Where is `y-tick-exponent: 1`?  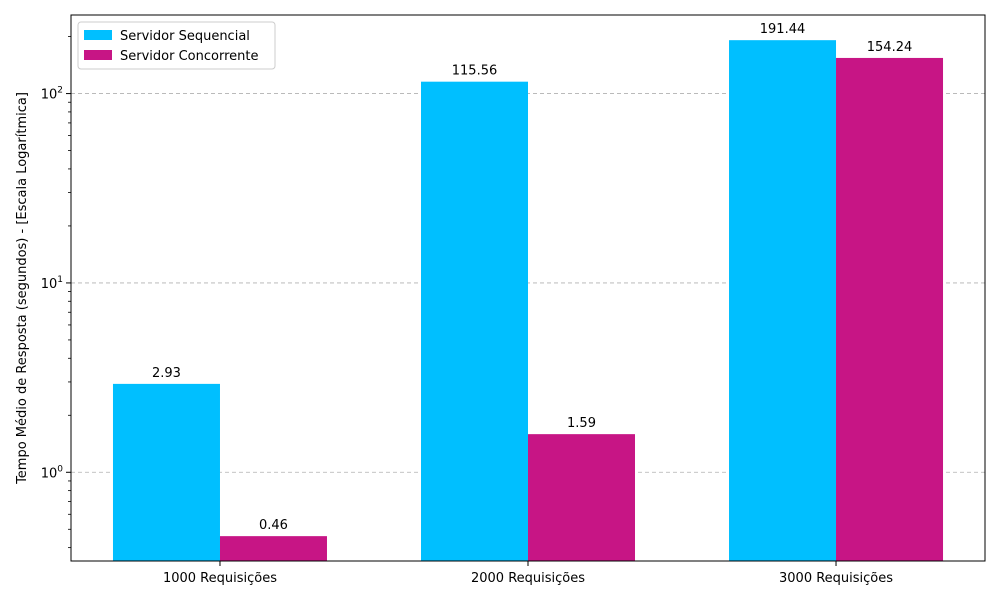
y-tick-exponent: 1 is located at coordinates (60, 280).